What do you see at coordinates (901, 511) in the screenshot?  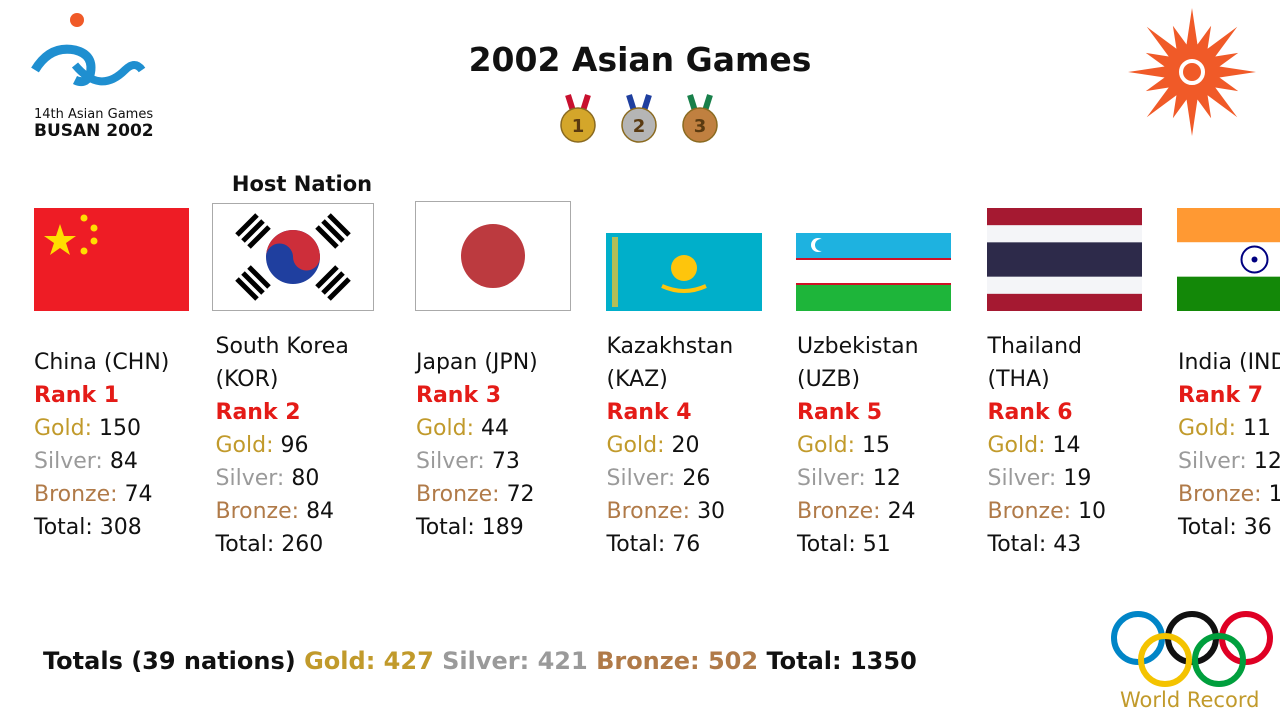 I see `stat-value: 24` at bounding box center [901, 511].